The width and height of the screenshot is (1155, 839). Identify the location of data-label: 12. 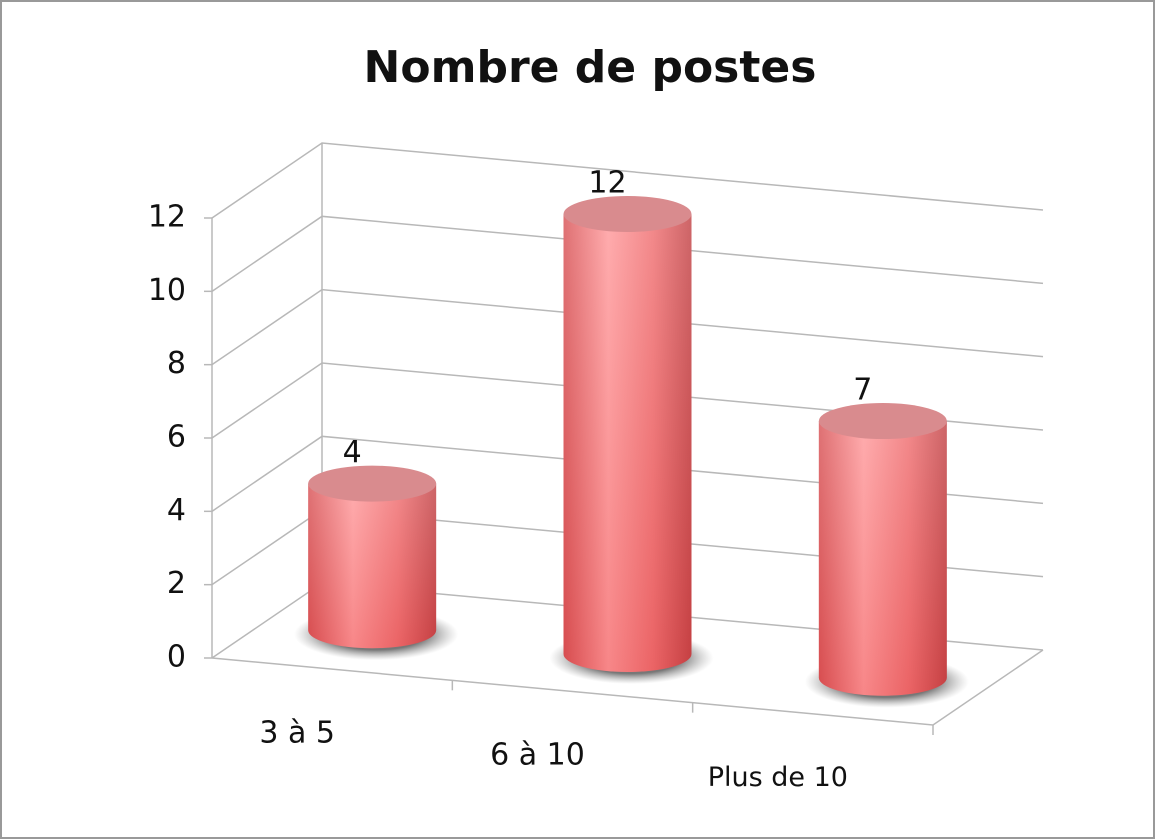
(607, 183).